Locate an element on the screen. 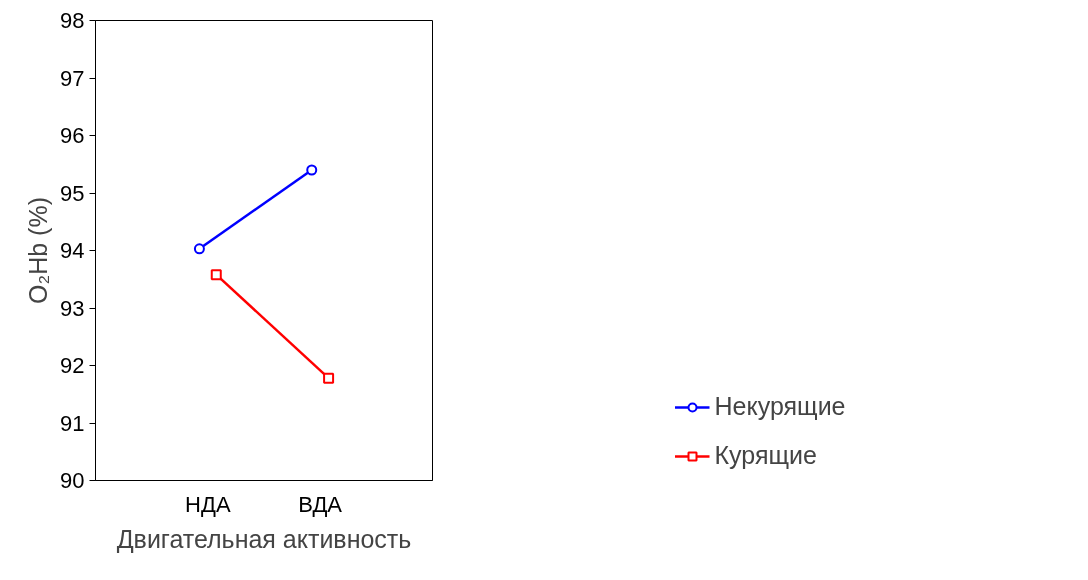 This screenshot has width=1088, height=580. x-tick-label: НДА is located at coordinates (208, 504).